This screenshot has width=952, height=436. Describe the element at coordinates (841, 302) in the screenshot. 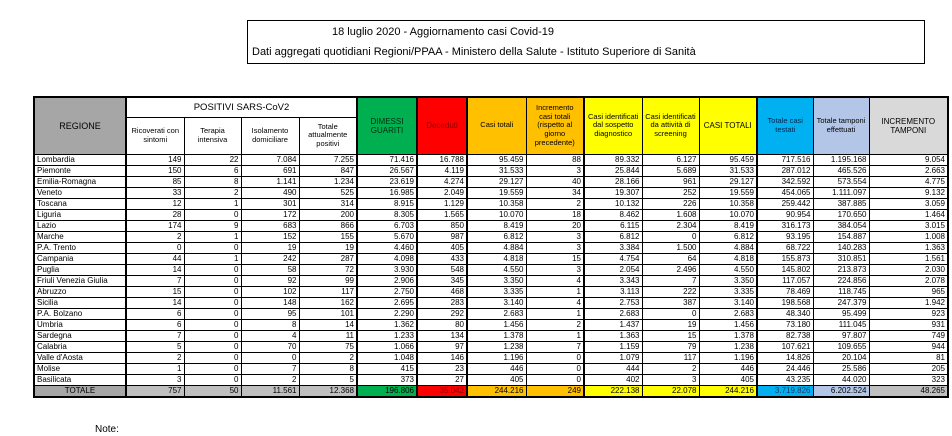

I see `value-cell: 247.379` at that location.